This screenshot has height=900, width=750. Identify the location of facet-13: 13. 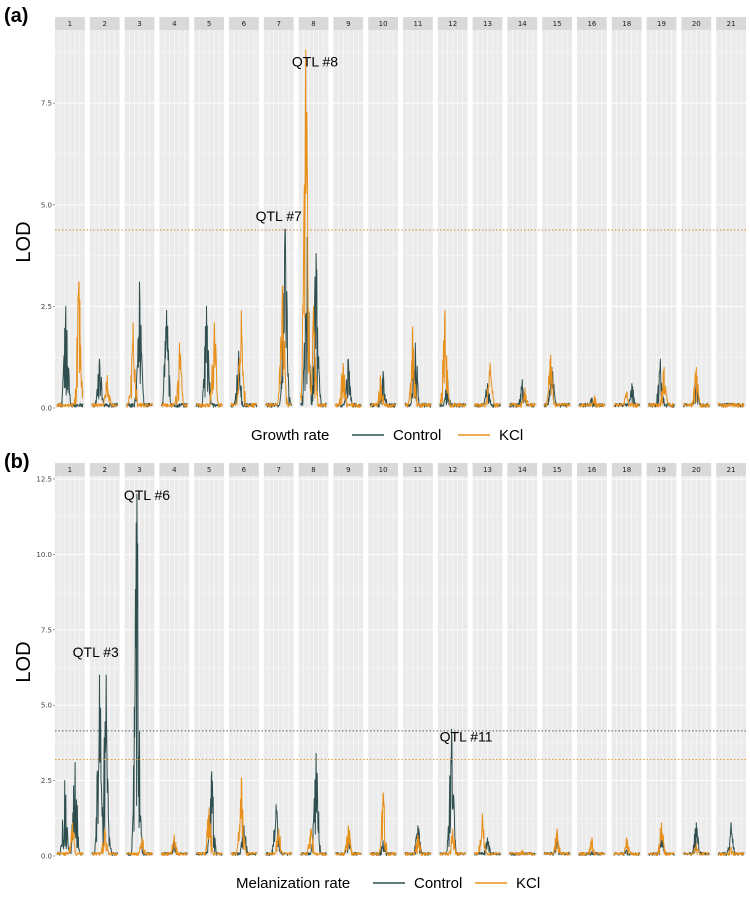
(487, 213).